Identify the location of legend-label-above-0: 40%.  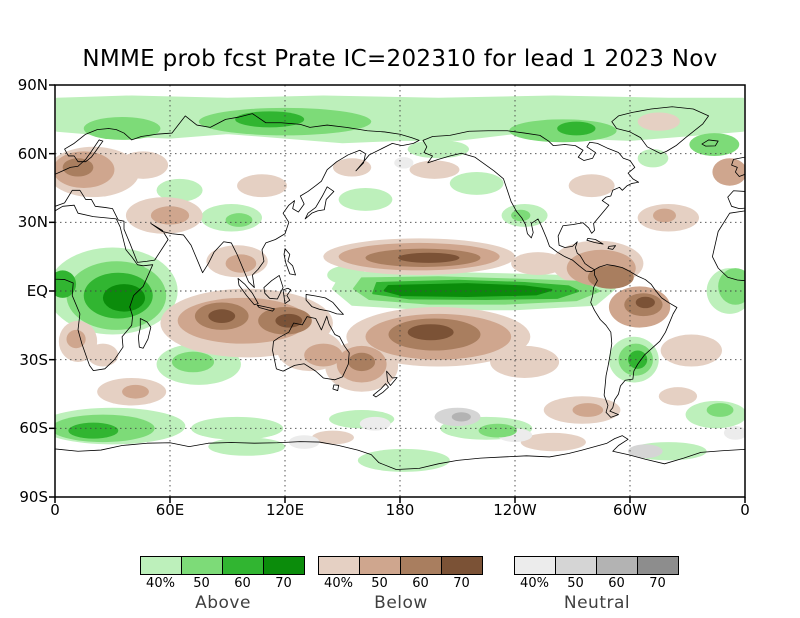
(160, 583).